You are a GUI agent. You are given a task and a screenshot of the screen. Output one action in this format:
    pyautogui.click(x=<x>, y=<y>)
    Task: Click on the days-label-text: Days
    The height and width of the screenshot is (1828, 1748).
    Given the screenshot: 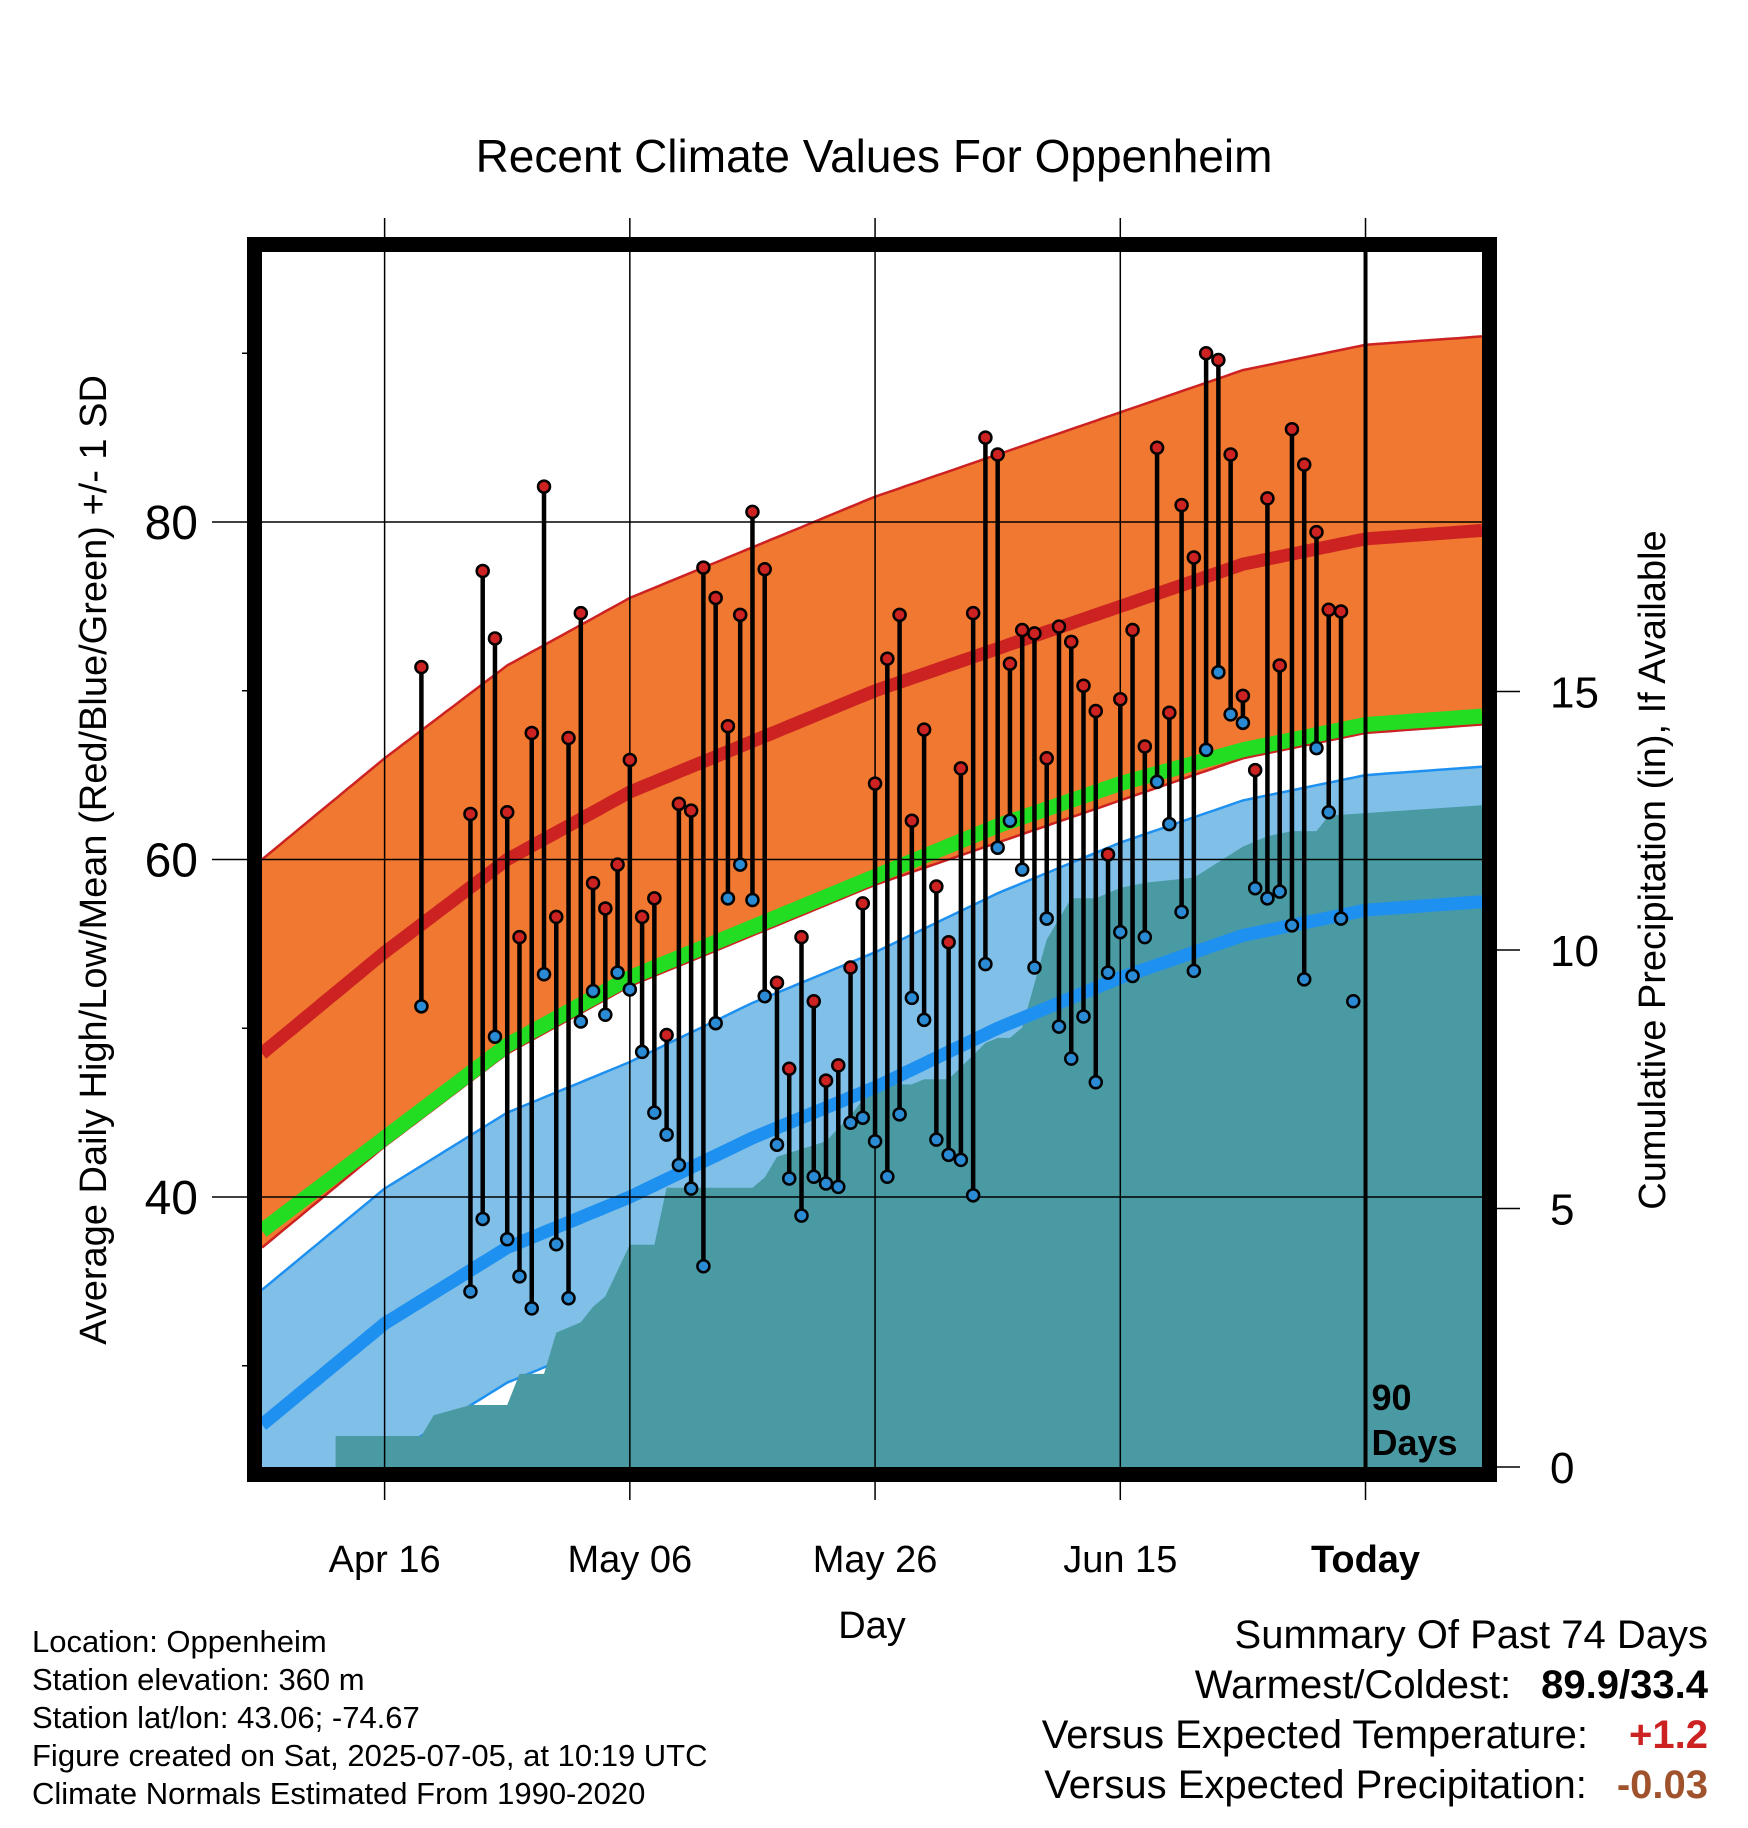 What is the action you would take?
    pyautogui.click(x=1415, y=1442)
    